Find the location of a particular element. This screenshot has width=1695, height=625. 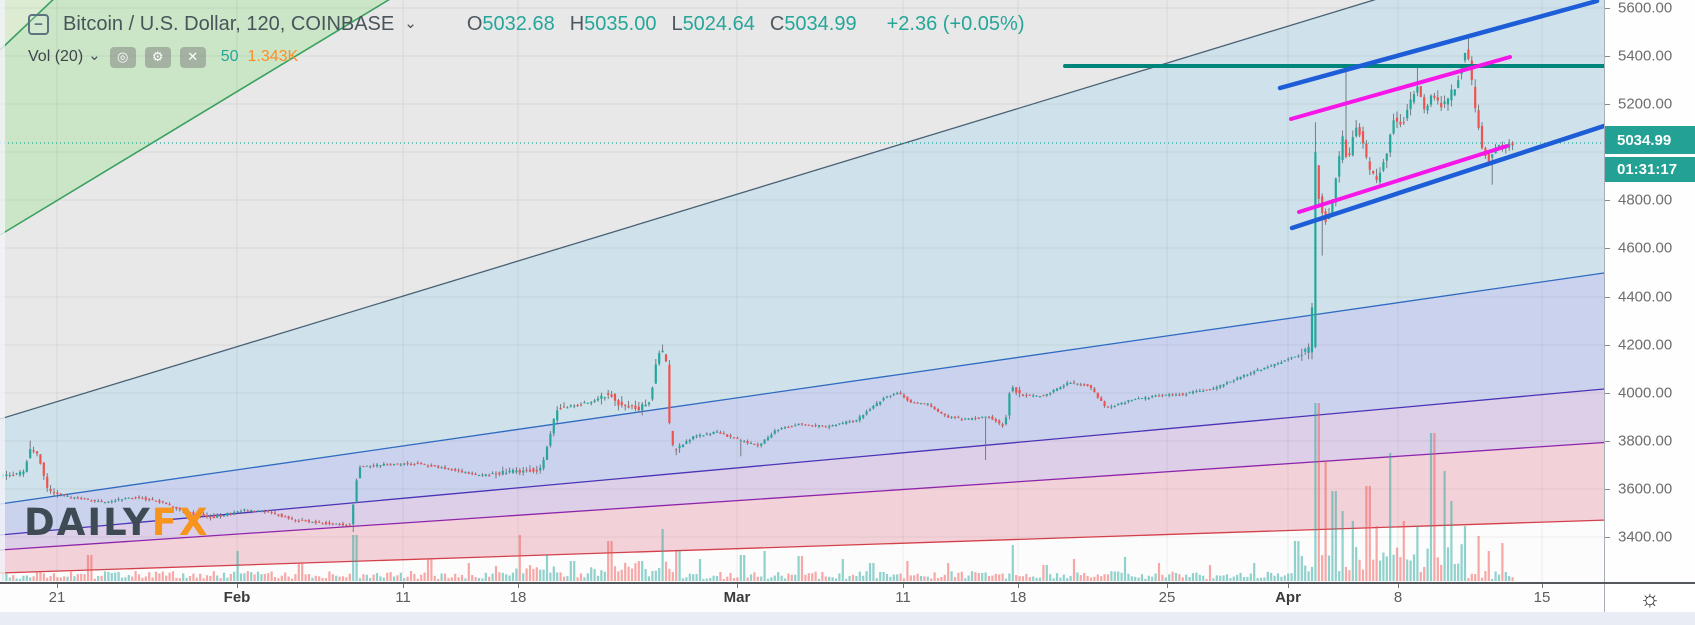

theme-sun-icon: ☼ is located at coordinates (1650, 597).